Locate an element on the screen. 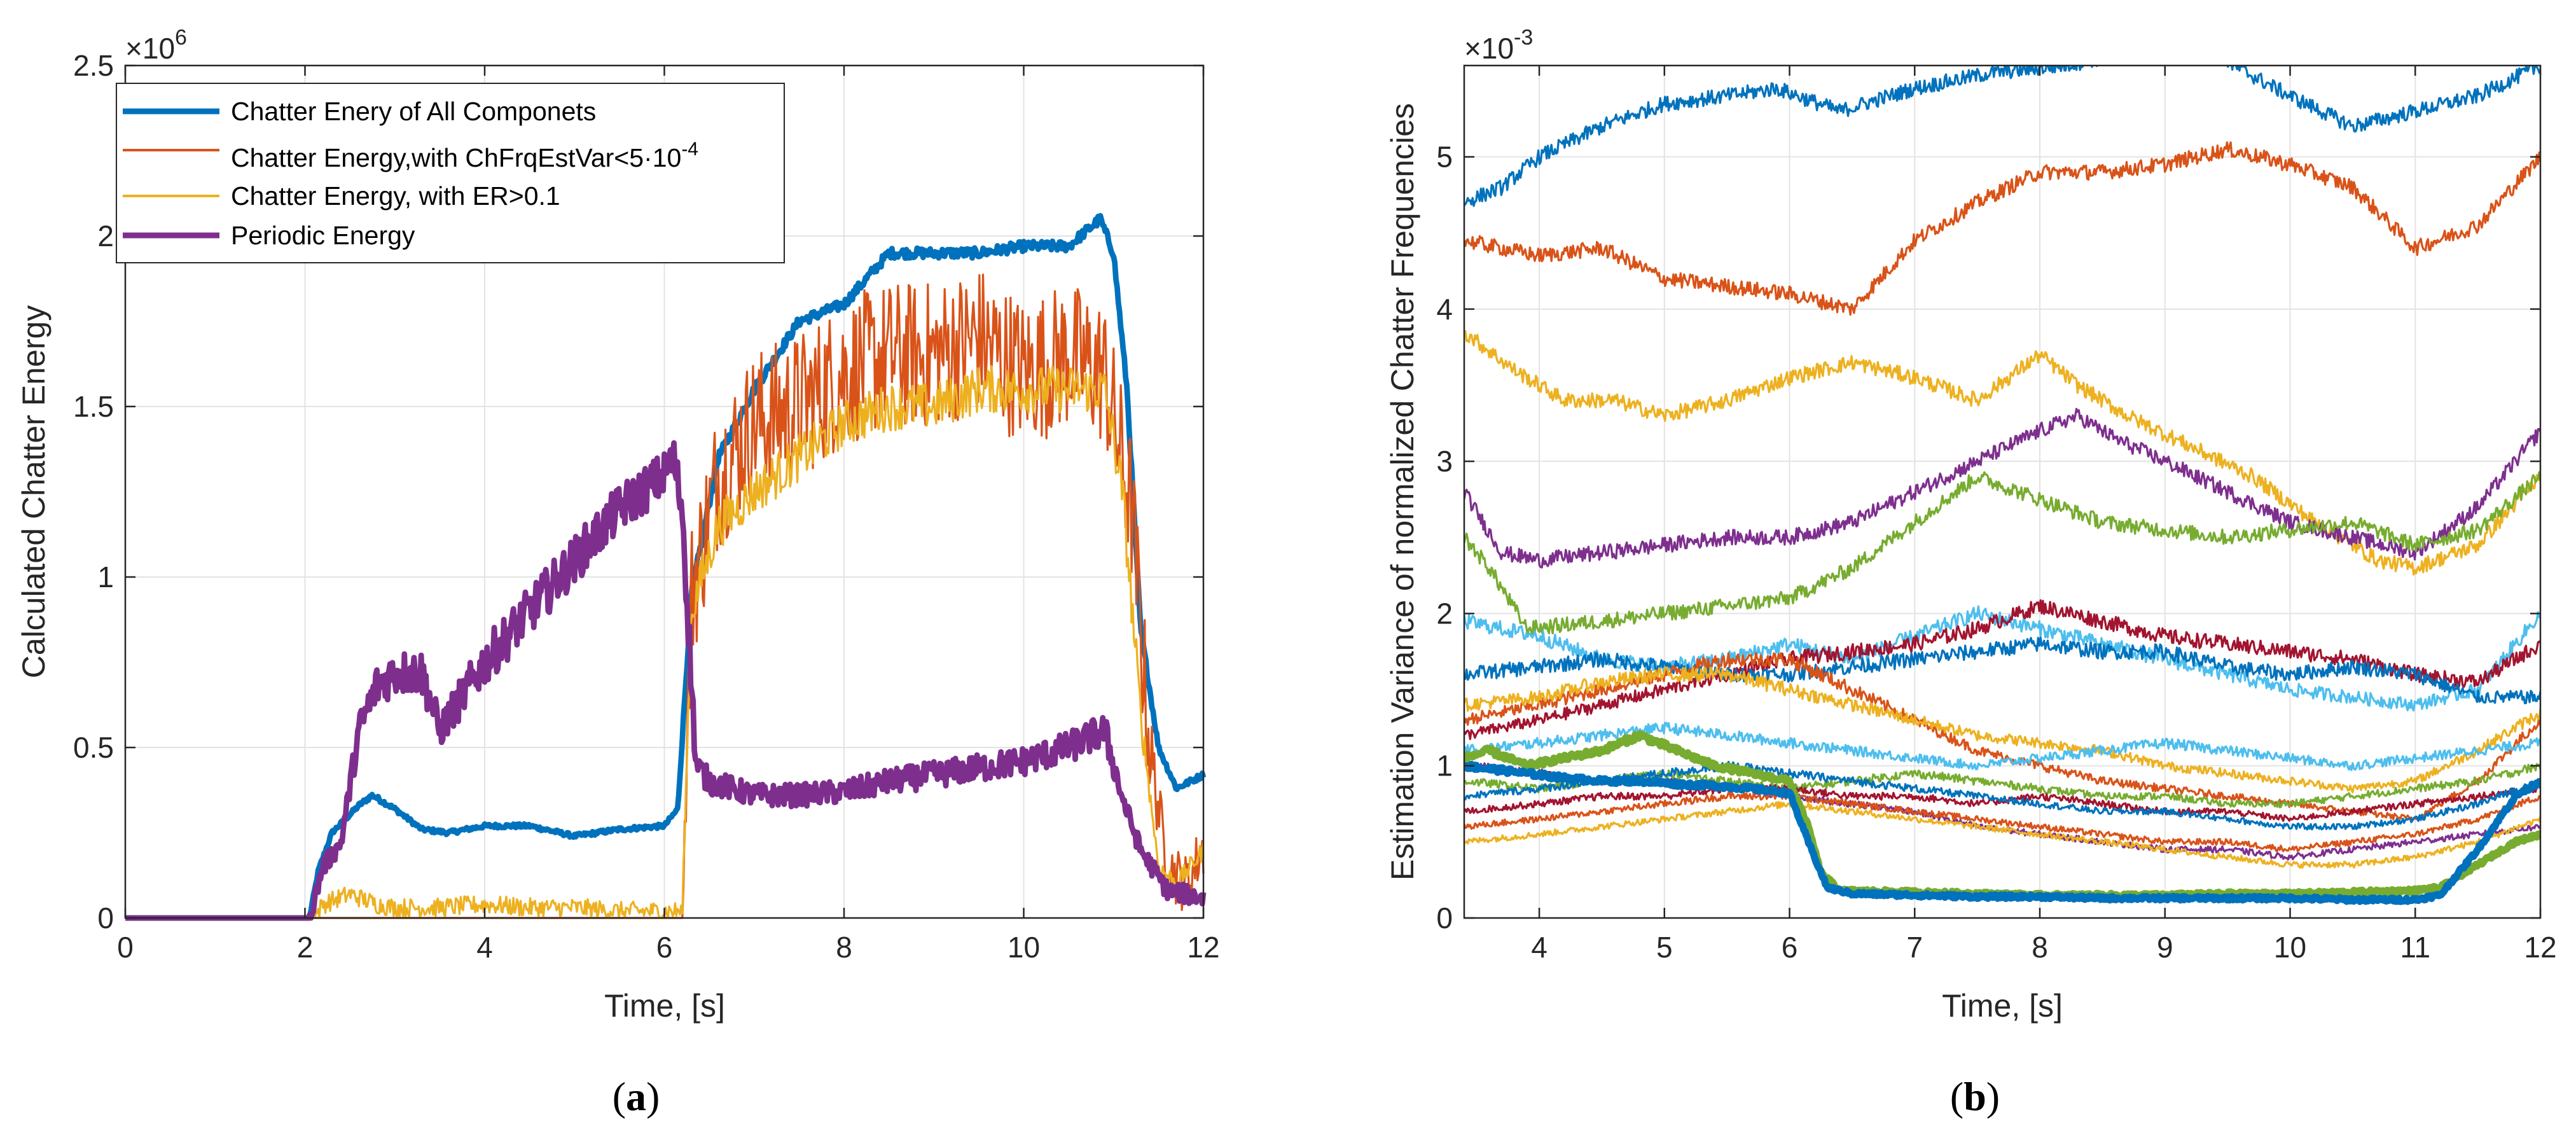 This screenshot has width=2576, height=1133. y-tick-label: 0.5 is located at coordinates (93, 747).